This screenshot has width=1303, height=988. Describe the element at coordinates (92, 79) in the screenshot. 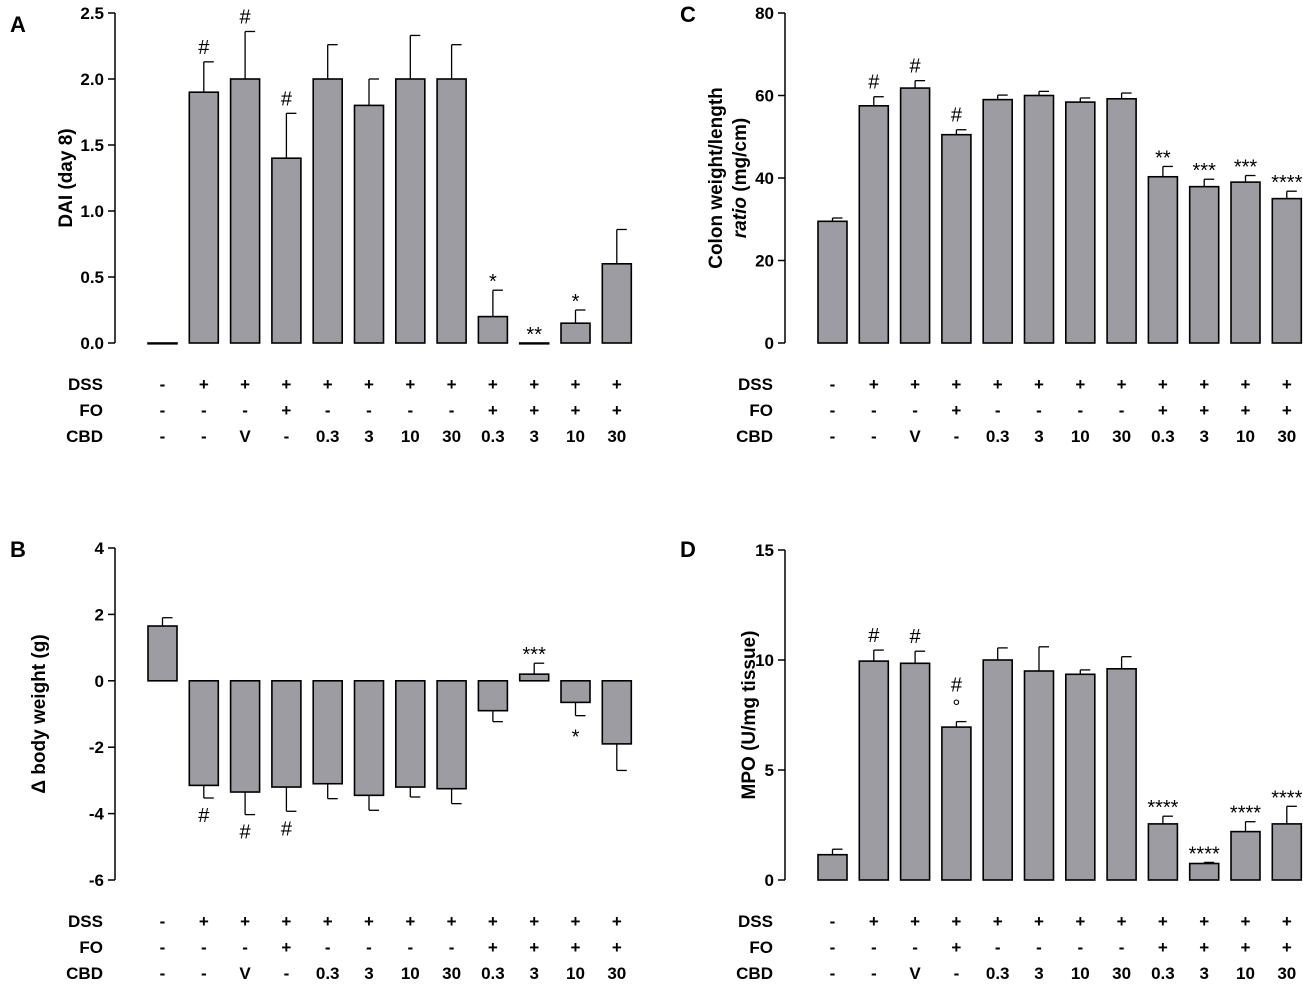

I see `y-tick-label: 2.0` at that location.